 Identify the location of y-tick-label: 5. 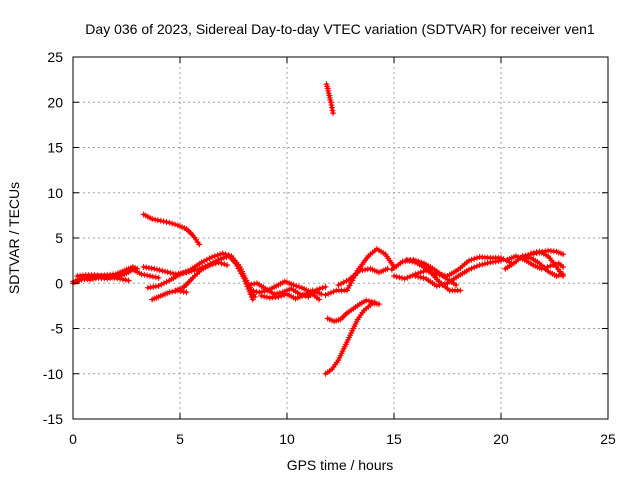
(59, 238).